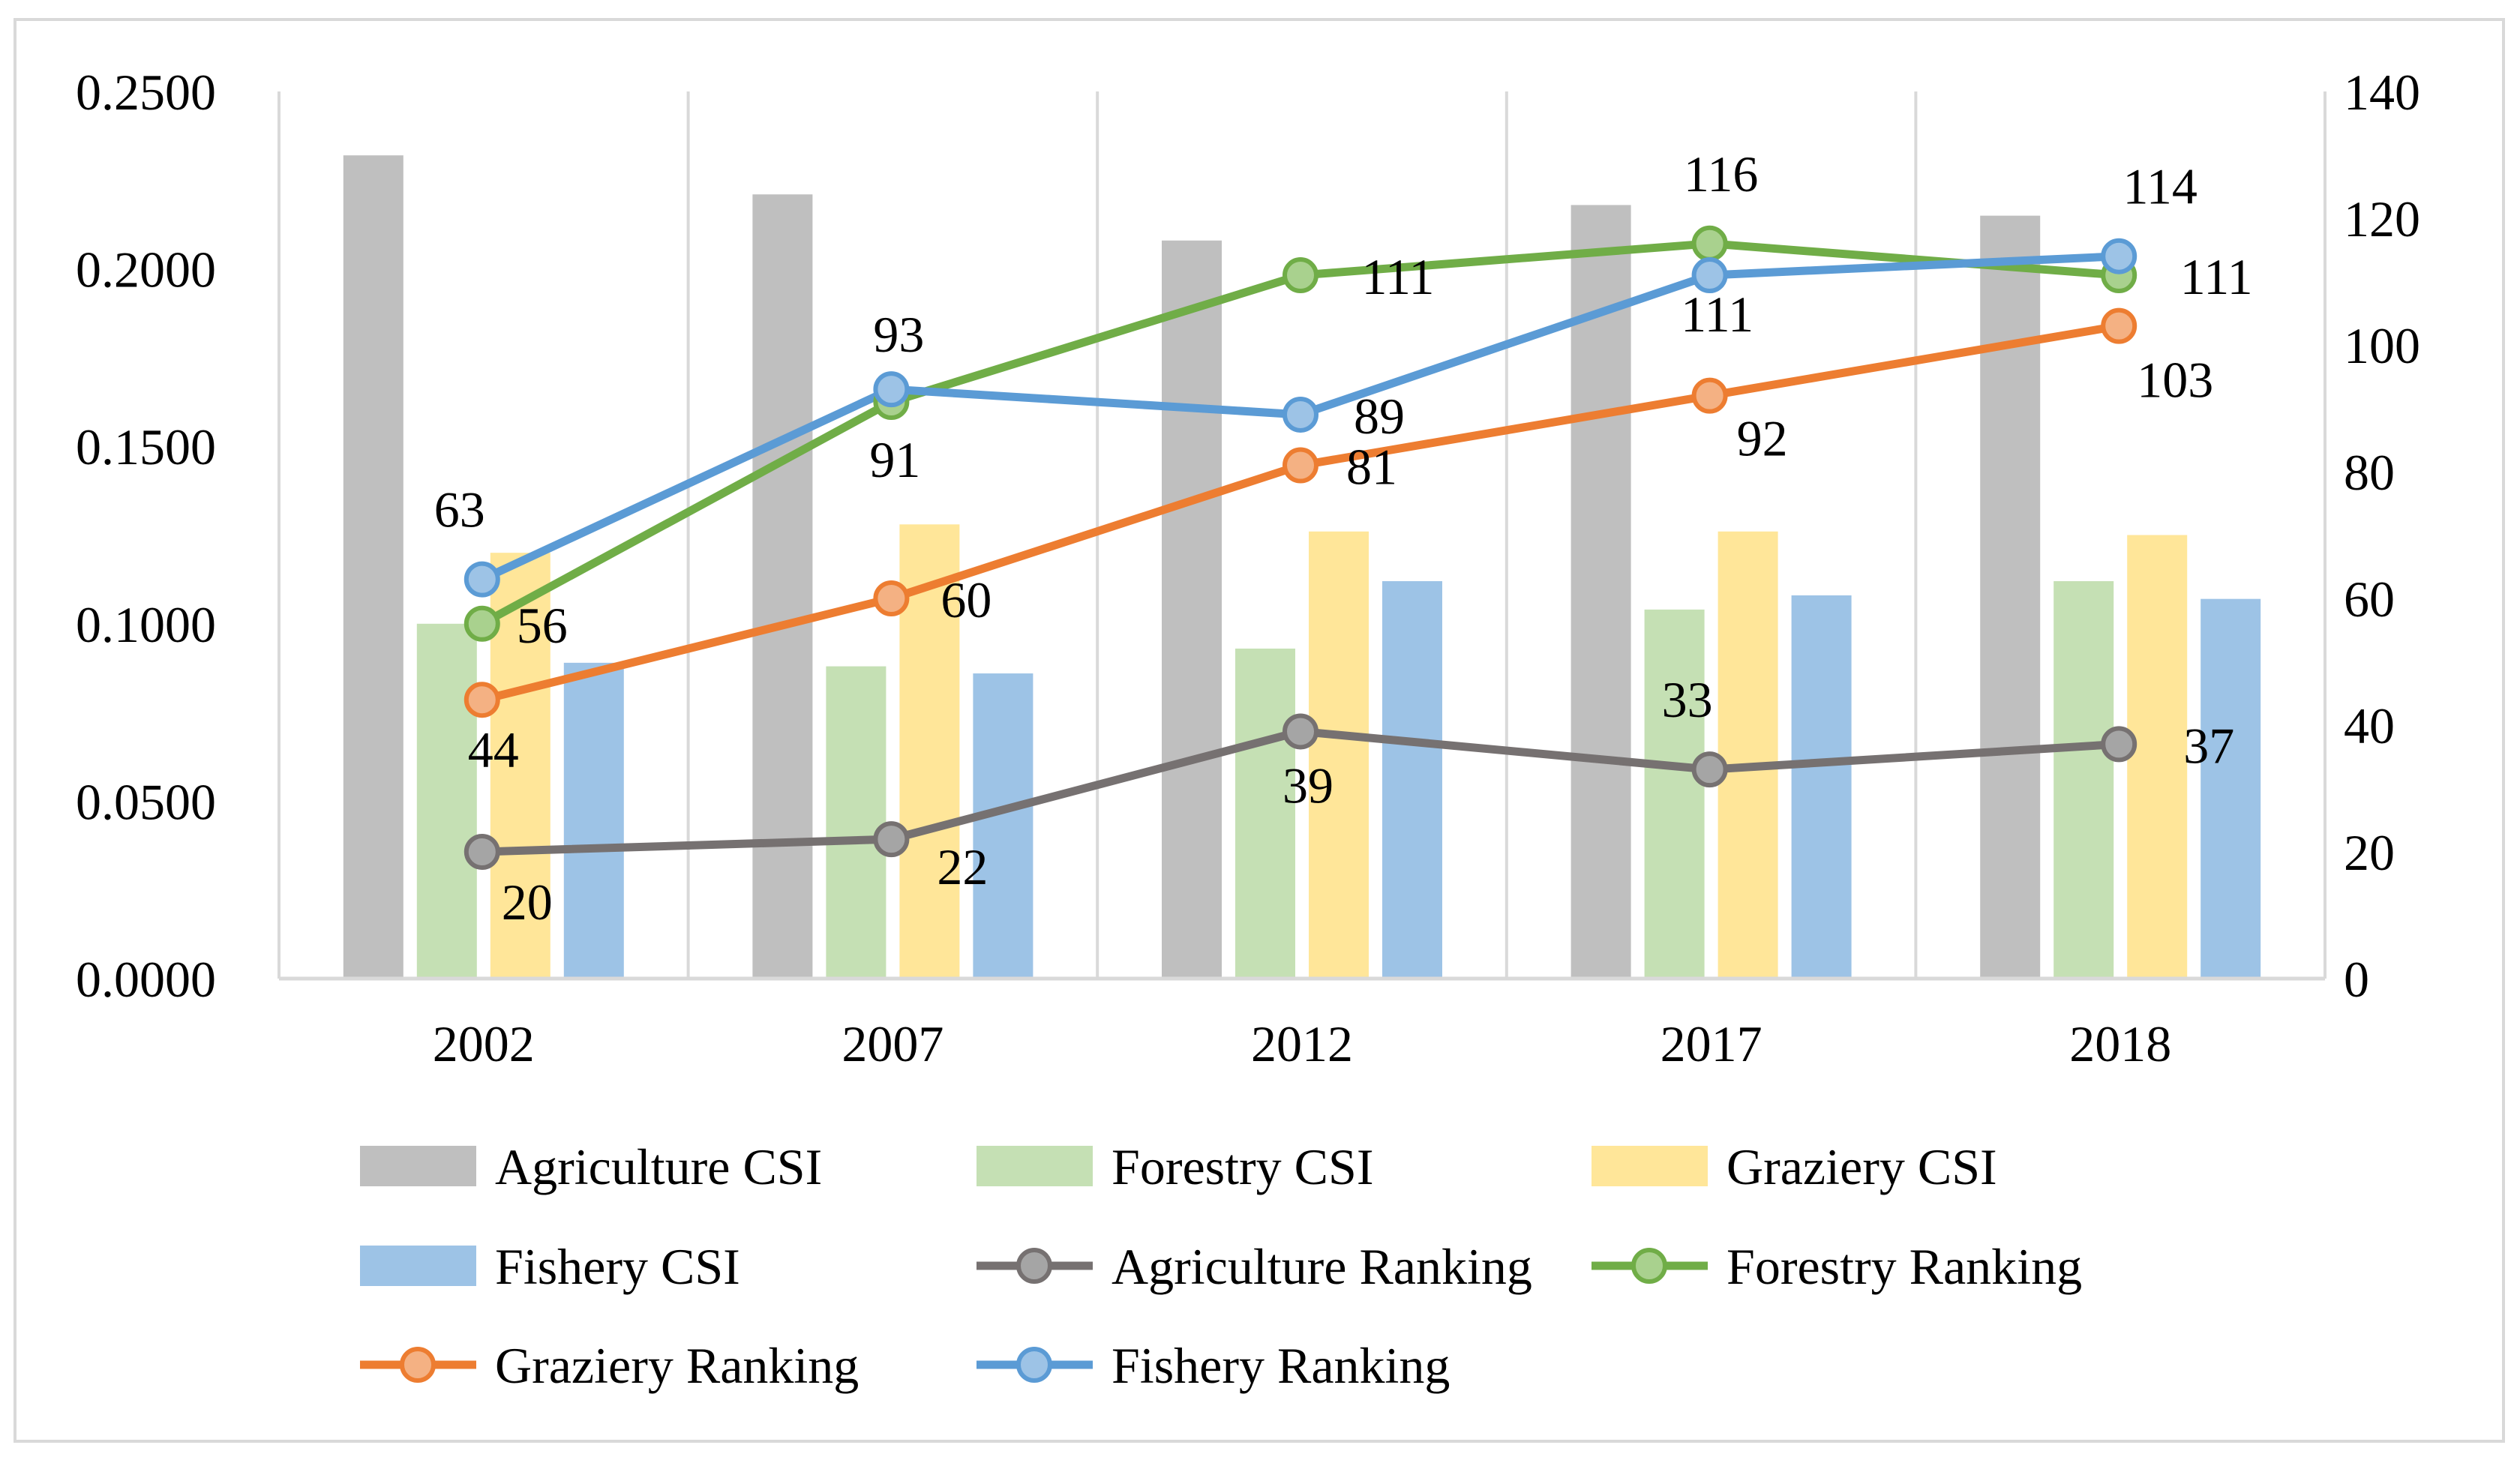 This screenshot has height=1460, width=2520. Describe the element at coordinates (2010, 597) in the screenshot. I see `bar-agriculture-csi-2018` at that location.